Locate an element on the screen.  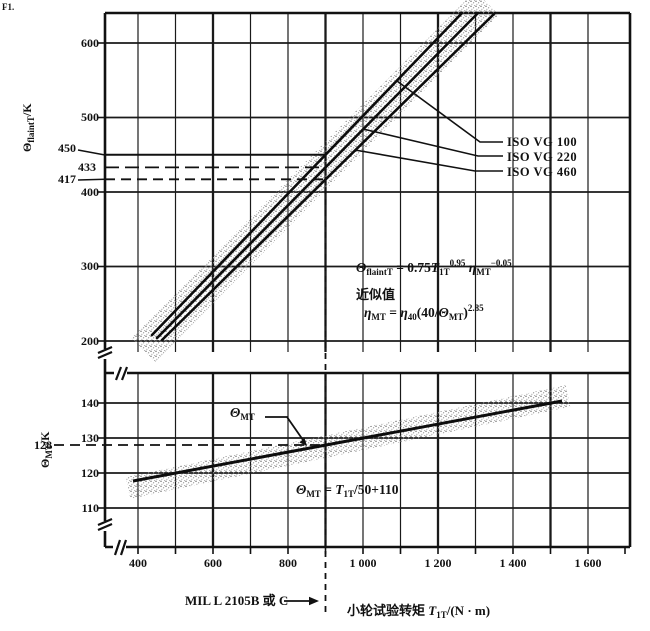
top-y-tick-500: 500 is located at coordinates (90, 117).